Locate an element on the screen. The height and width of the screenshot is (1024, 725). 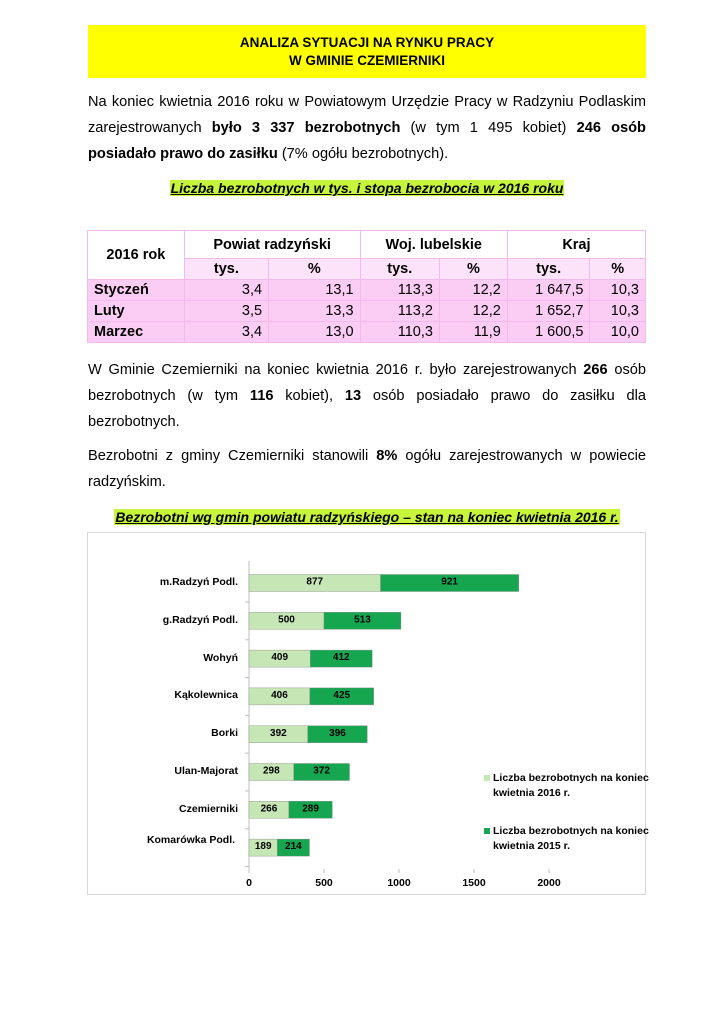
data-label: 921 is located at coordinates (449, 582).